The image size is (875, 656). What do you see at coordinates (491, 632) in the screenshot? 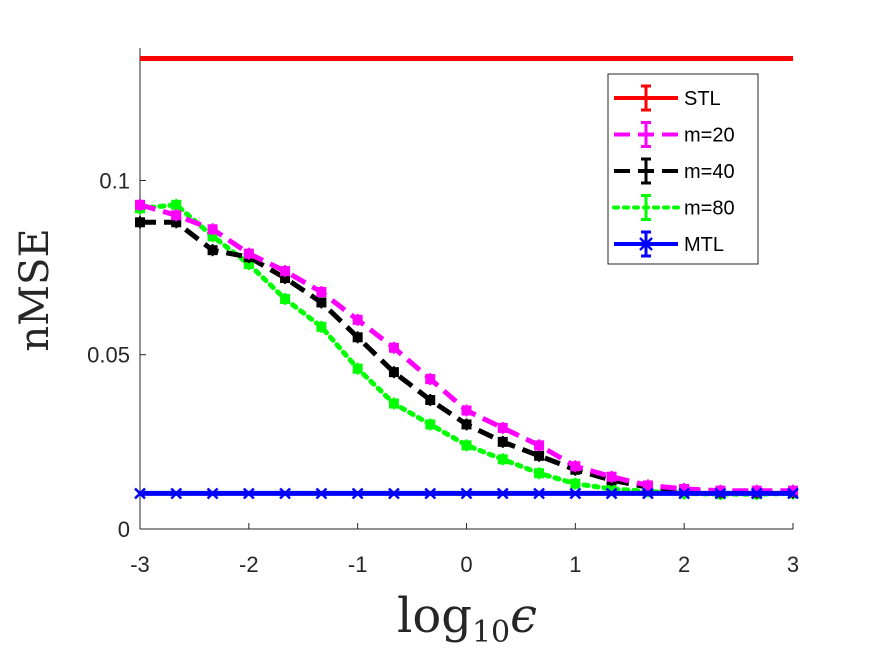
I see `x-axis-label-subscript: 10` at bounding box center [491, 632].